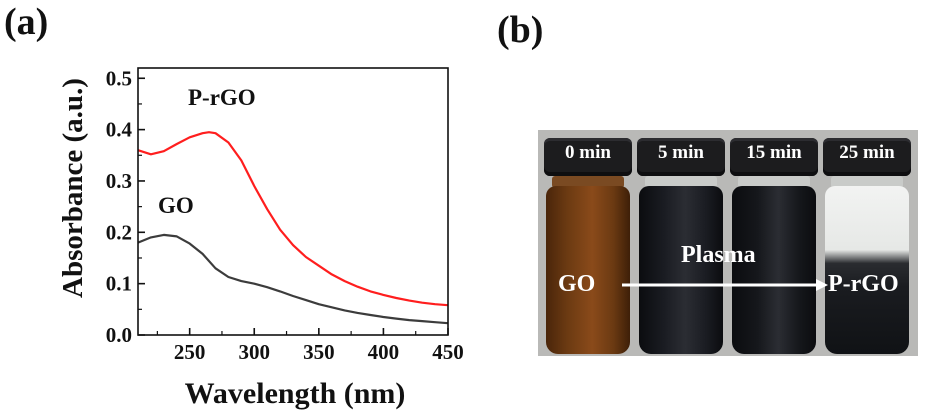 The width and height of the screenshot is (935, 414). I want to click on x-tick-label: 300, so click(255, 352).